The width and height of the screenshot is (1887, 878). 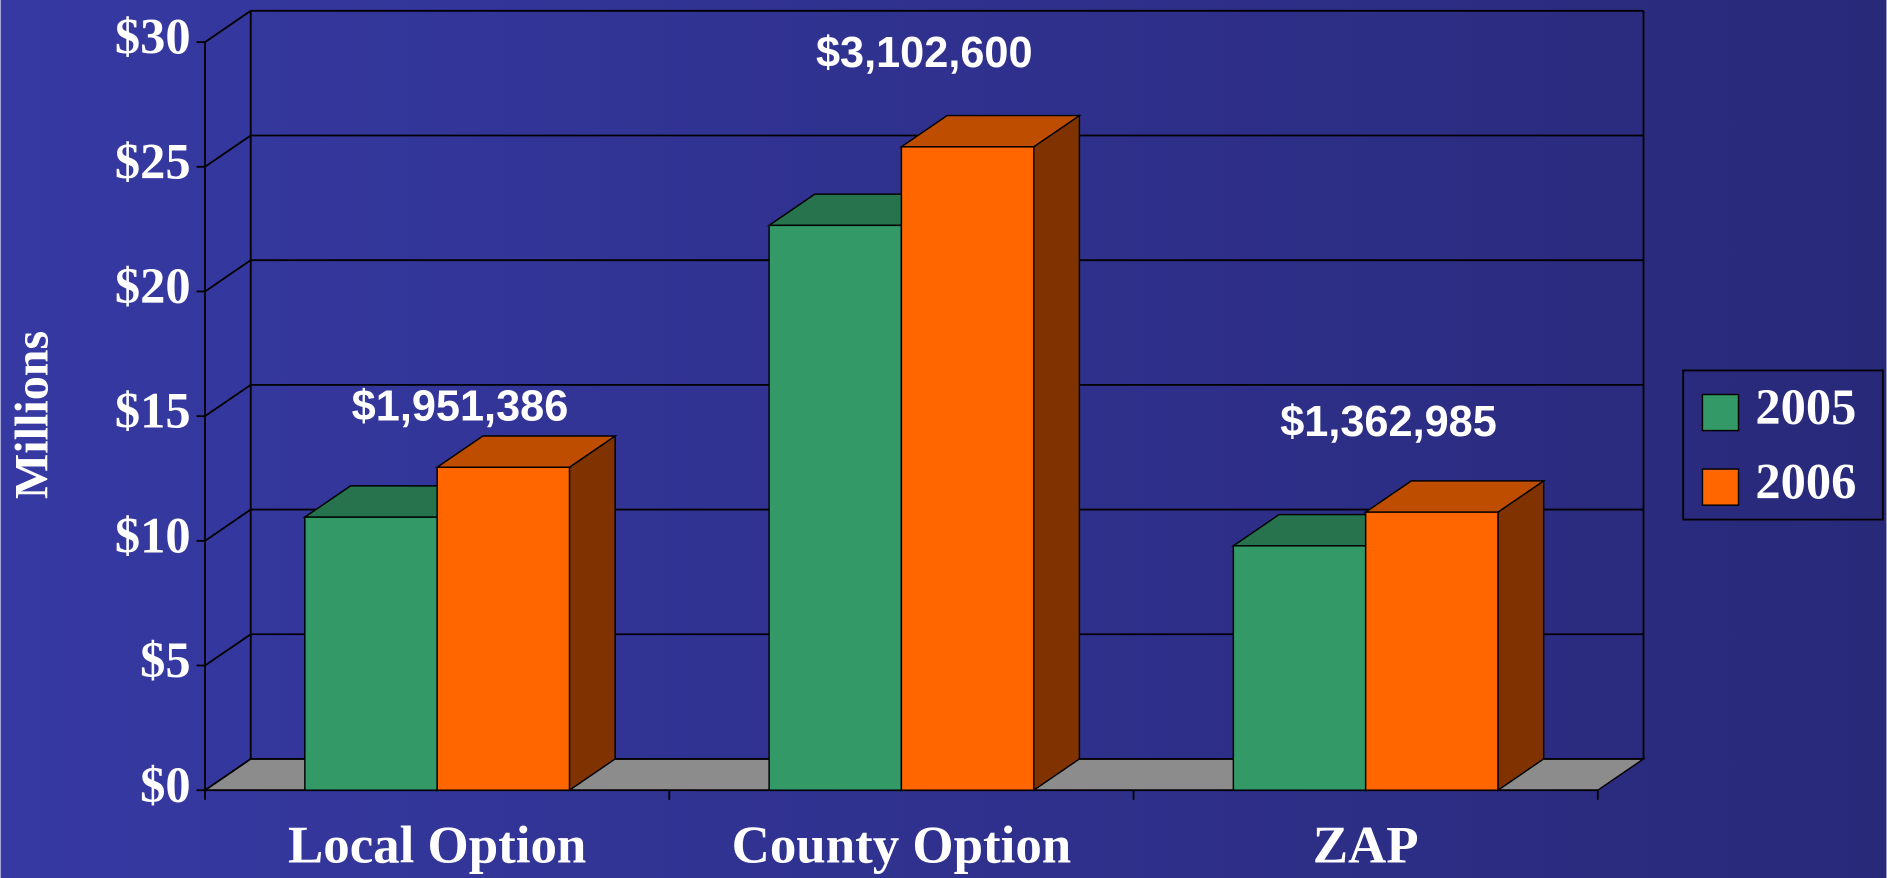 I want to click on y-tick-label: $25, so click(x=153, y=161).